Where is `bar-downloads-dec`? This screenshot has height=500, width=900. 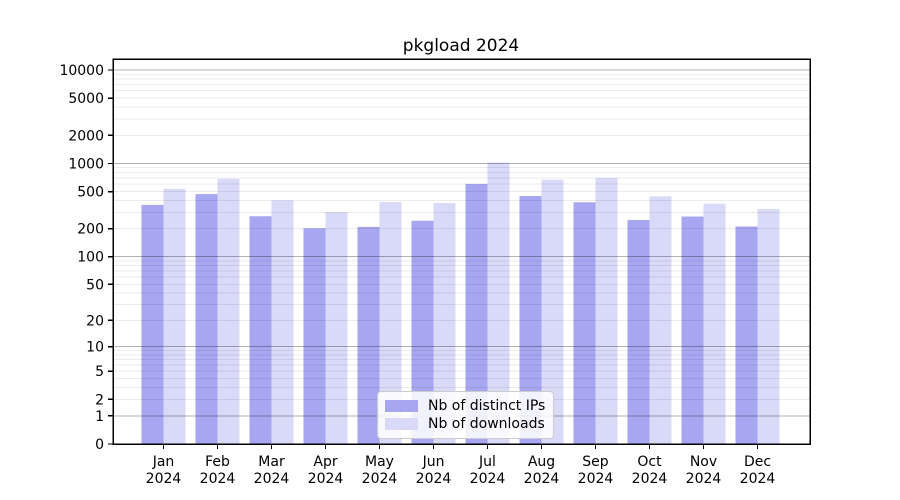
bar-downloads-dec is located at coordinates (768, 326).